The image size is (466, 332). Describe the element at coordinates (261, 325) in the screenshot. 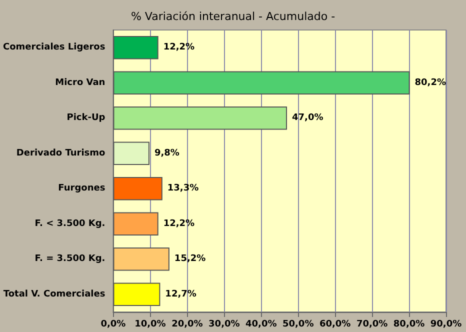

I see `x-tick-label: 40,0%` at that location.